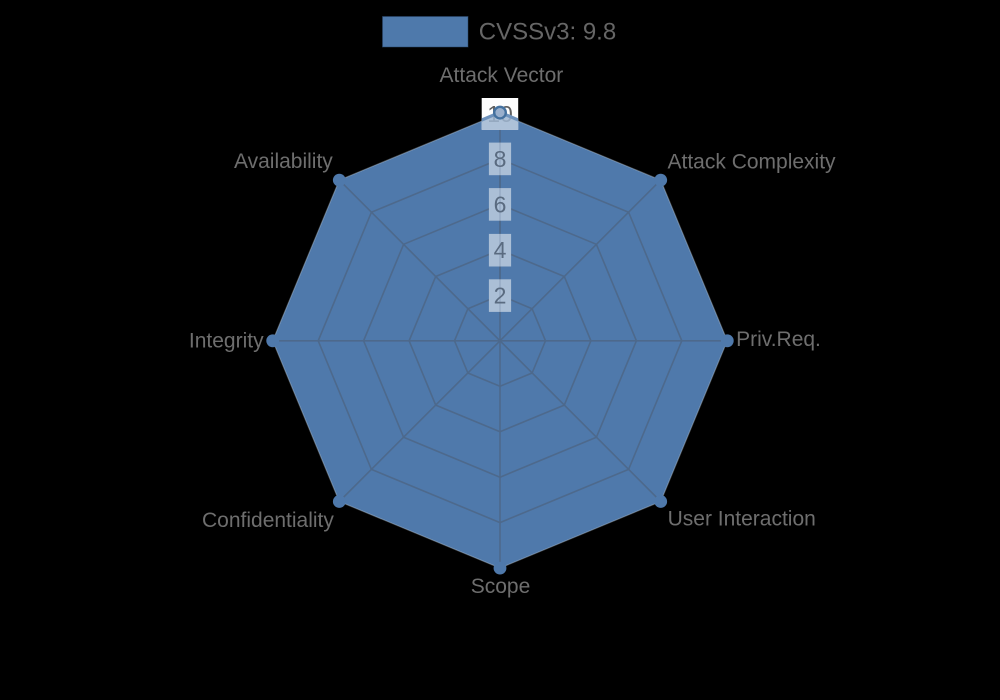  I want to click on svg-text: Confidentiality, so click(268, 520).